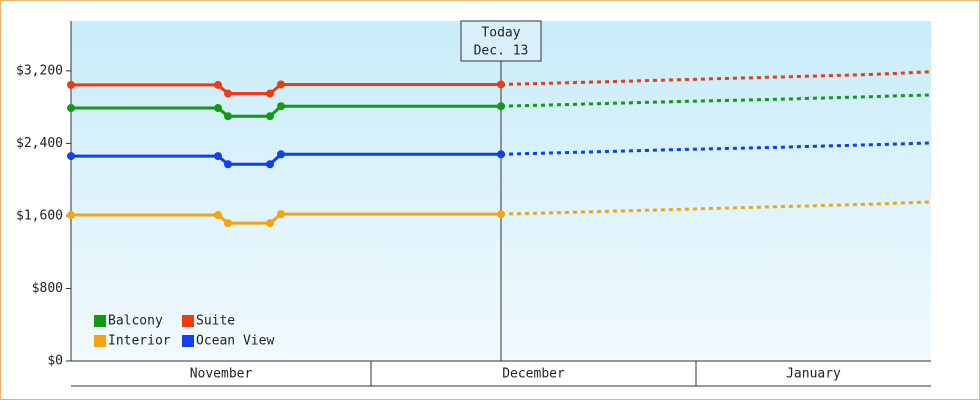  Describe the element at coordinates (235, 341) in the screenshot. I see `legend-label: Ocean View` at that location.